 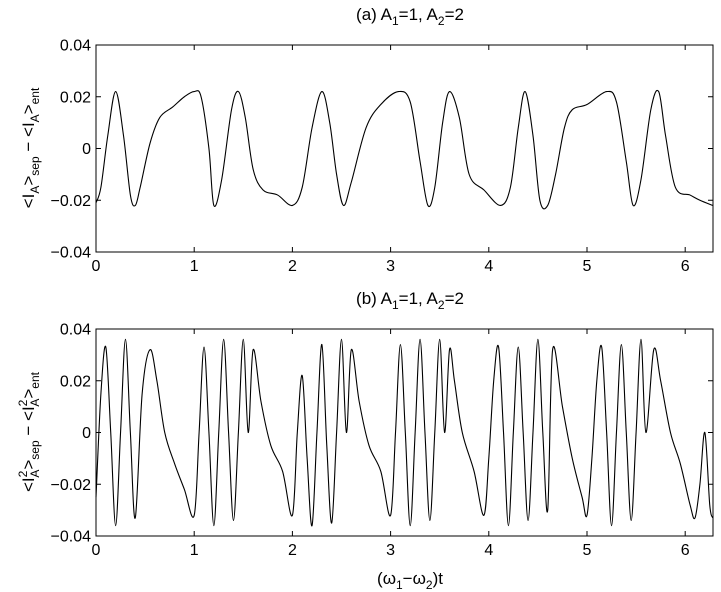 What do you see at coordinates (29, 431) in the screenshot?
I see `panel-b-ylabel: <I2A>sep − <I2A>ent` at bounding box center [29, 431].